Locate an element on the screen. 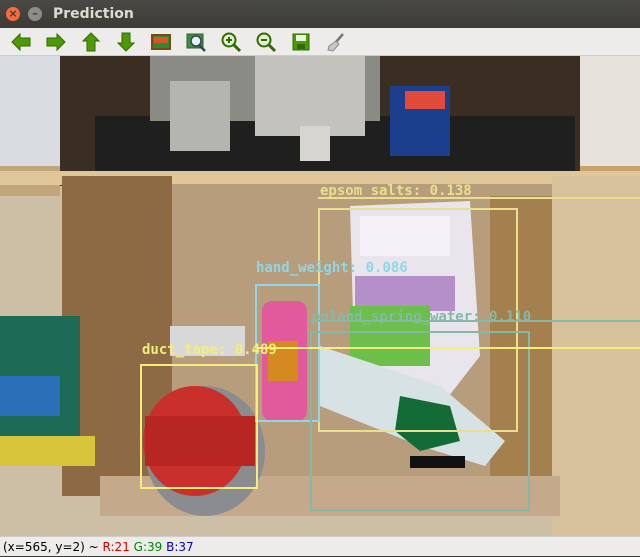 This screenshot has width=640, height=557. status-bar: (x=565, y=2) ~ R:21 G:39 B:37 is located at coordinates (320, 546).